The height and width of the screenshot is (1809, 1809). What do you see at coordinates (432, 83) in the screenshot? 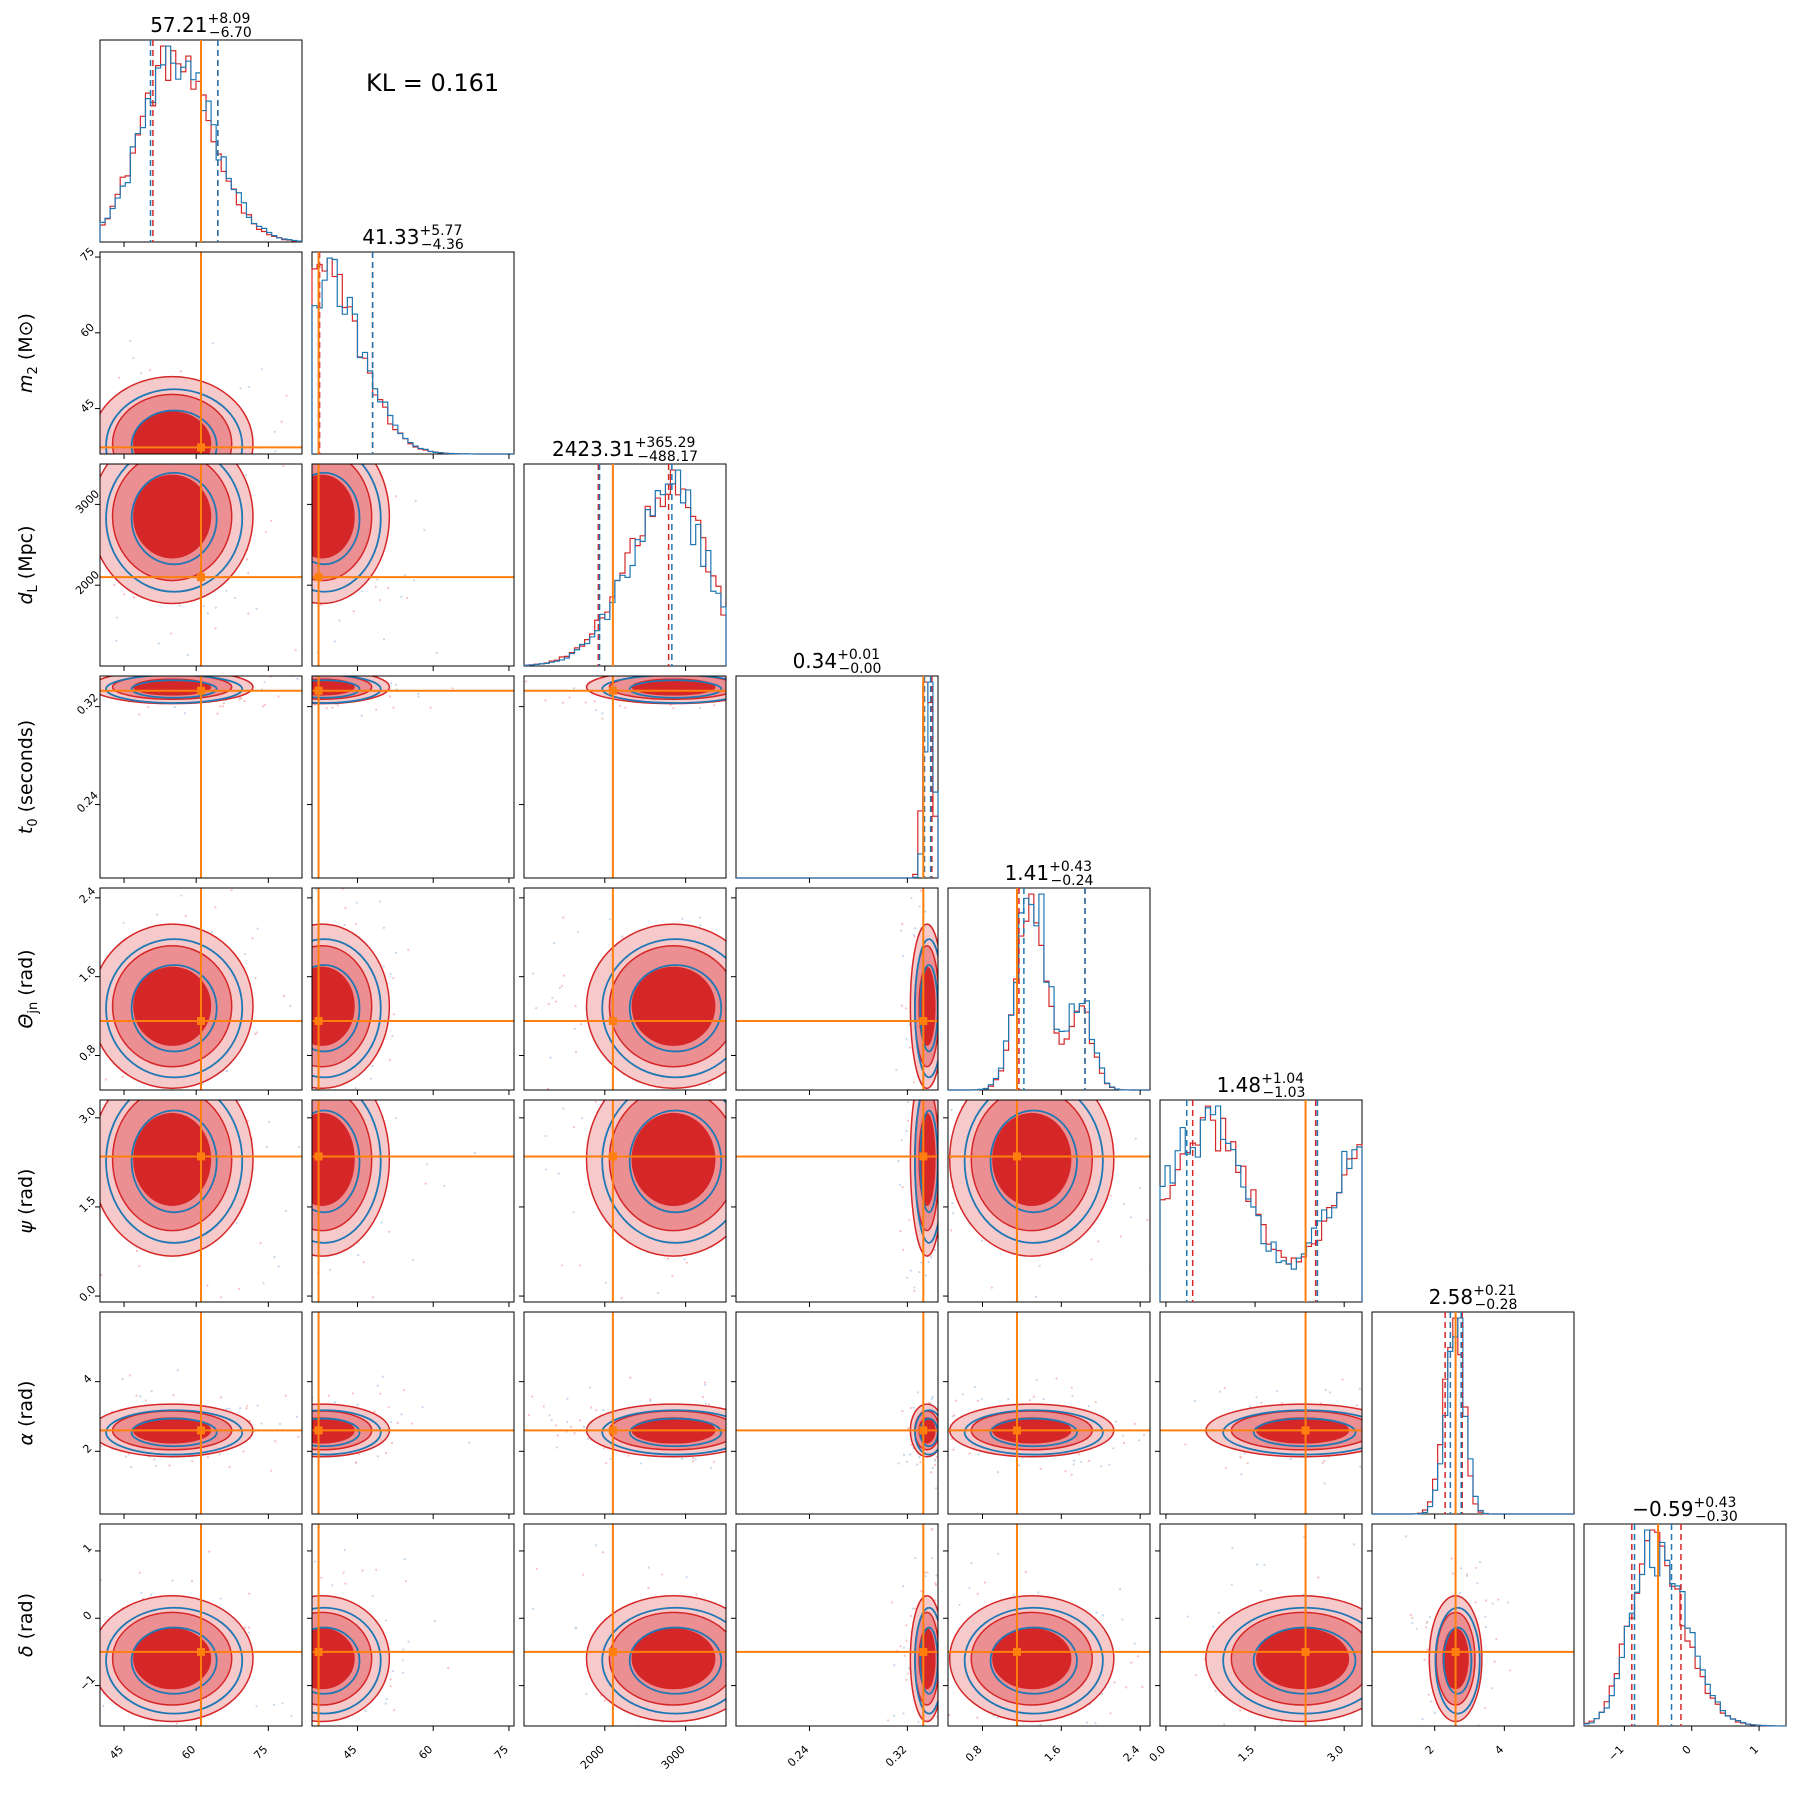
I see `kl-annotation: KL = 0.161` at bounding box center [432, 83].